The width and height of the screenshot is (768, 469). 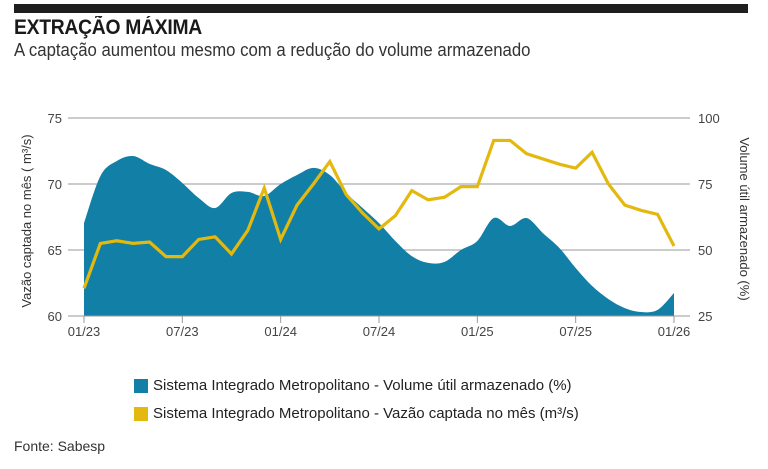 What do you see at coordinates (55, 118) in the screenshot?
I see `left-tick-label: 75` at bounding box center [55, 118].